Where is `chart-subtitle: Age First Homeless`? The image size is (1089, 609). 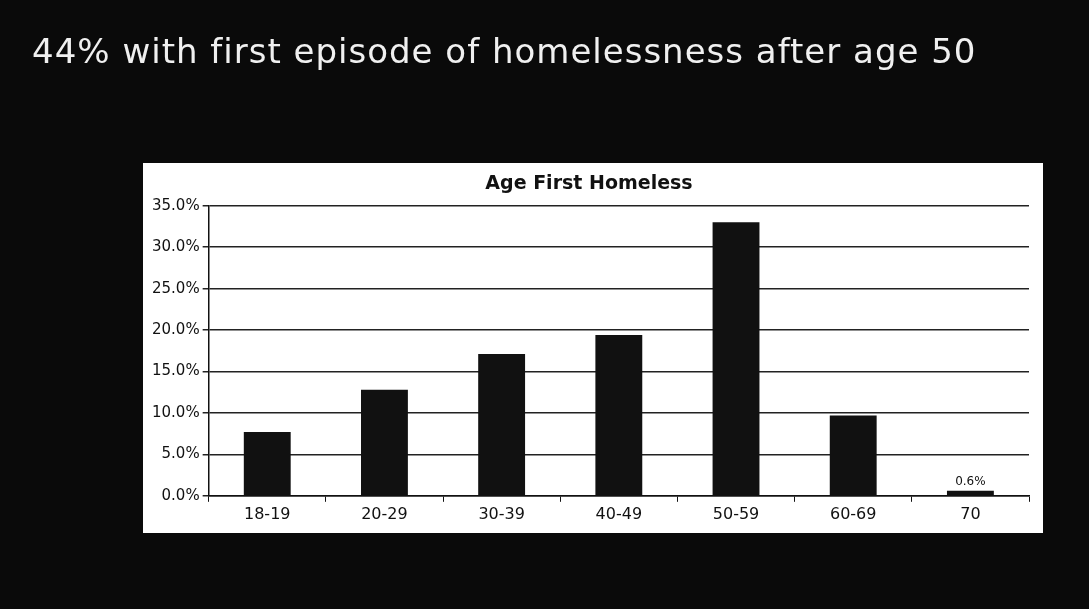 chart-subtitle: Age First Homeless is located at coordinates (589, 182).